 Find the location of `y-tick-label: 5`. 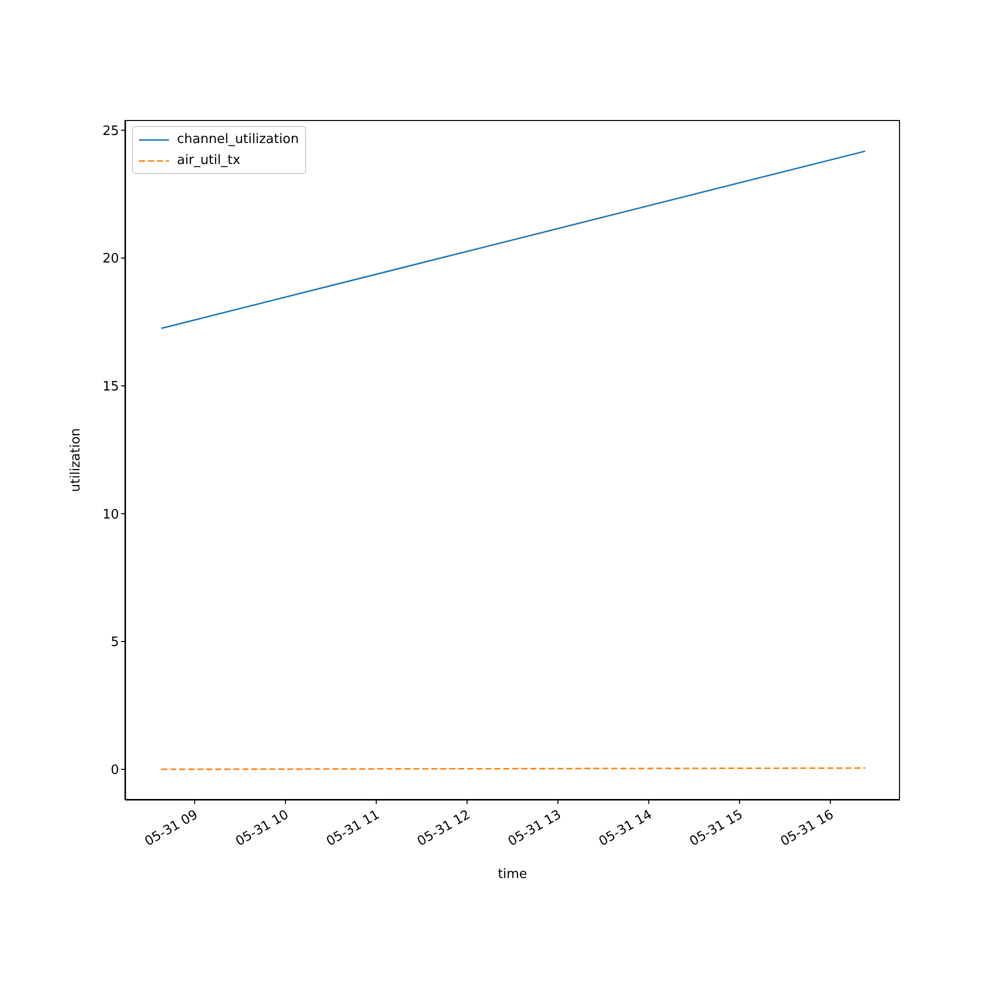

y-tick-label: 5 is located at coordinates (114, 642).